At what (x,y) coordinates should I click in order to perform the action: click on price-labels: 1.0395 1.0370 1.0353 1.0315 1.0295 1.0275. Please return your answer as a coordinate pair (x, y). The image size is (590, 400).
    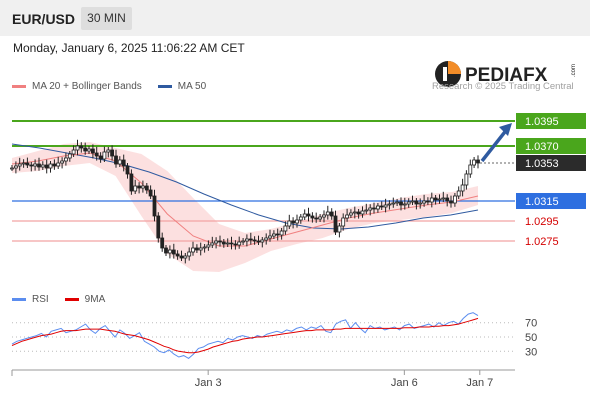
    Looking at the image, I should click on (551, 180).